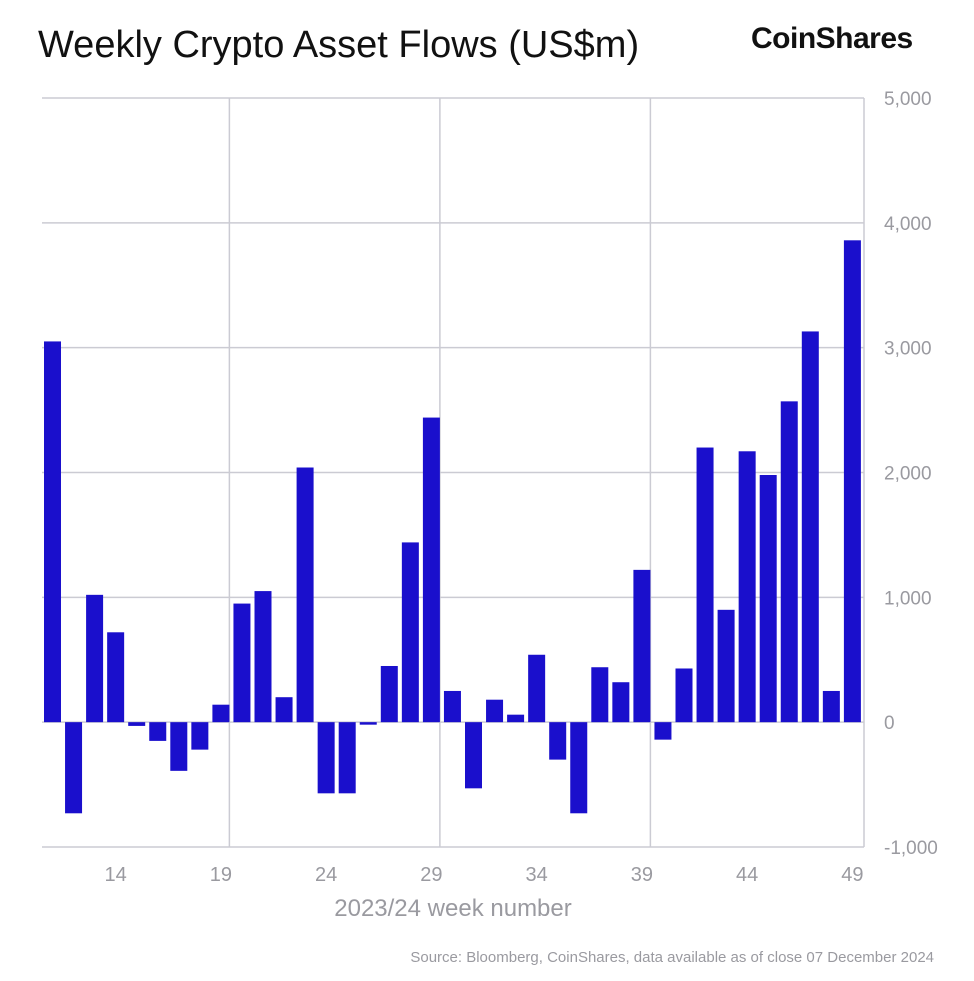 Image resolution: width=974 pixels, height=981 pixels. What do you see at coordinates (339, 45) in the screenshot?
I see `chart-title: Weekly Crypto Asset Flows (US$m)` at bounding box center [339, 45].